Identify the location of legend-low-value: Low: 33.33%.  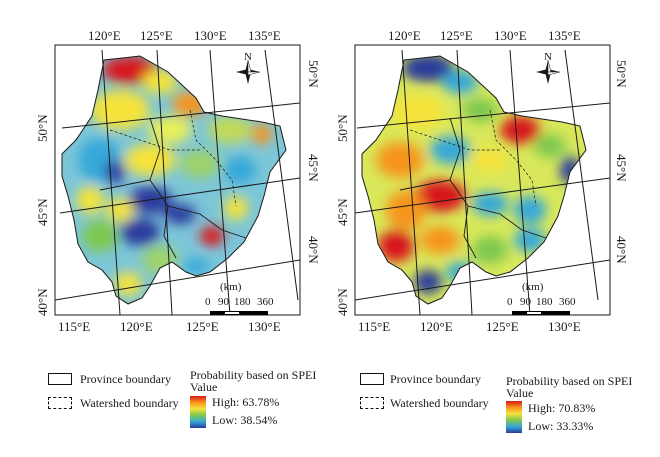
(561, 426).